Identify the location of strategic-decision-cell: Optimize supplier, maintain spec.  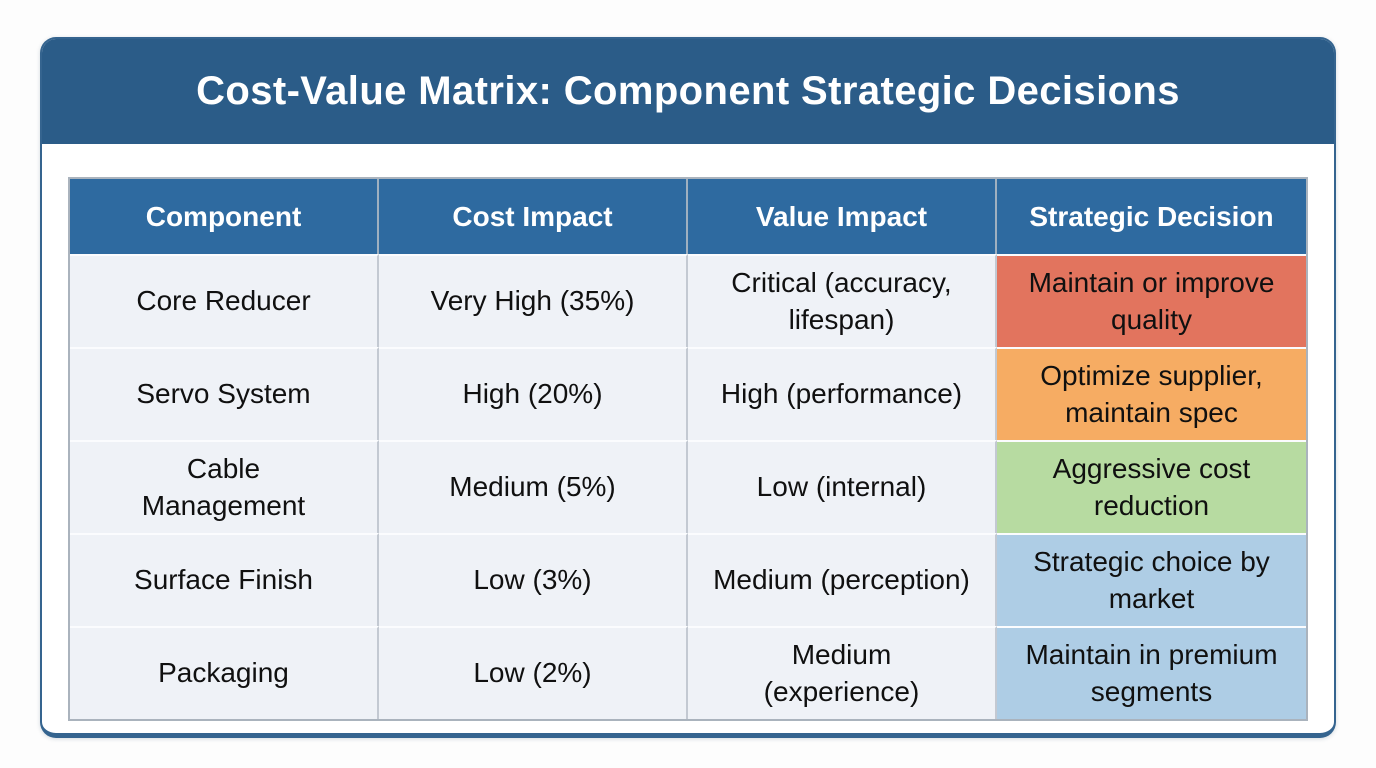
(1151, 393).